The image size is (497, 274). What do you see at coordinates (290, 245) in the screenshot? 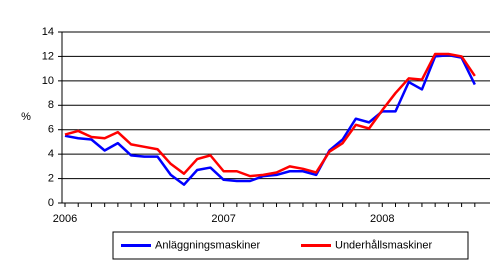
I see `legend-box` at bounding box center [290, 245].